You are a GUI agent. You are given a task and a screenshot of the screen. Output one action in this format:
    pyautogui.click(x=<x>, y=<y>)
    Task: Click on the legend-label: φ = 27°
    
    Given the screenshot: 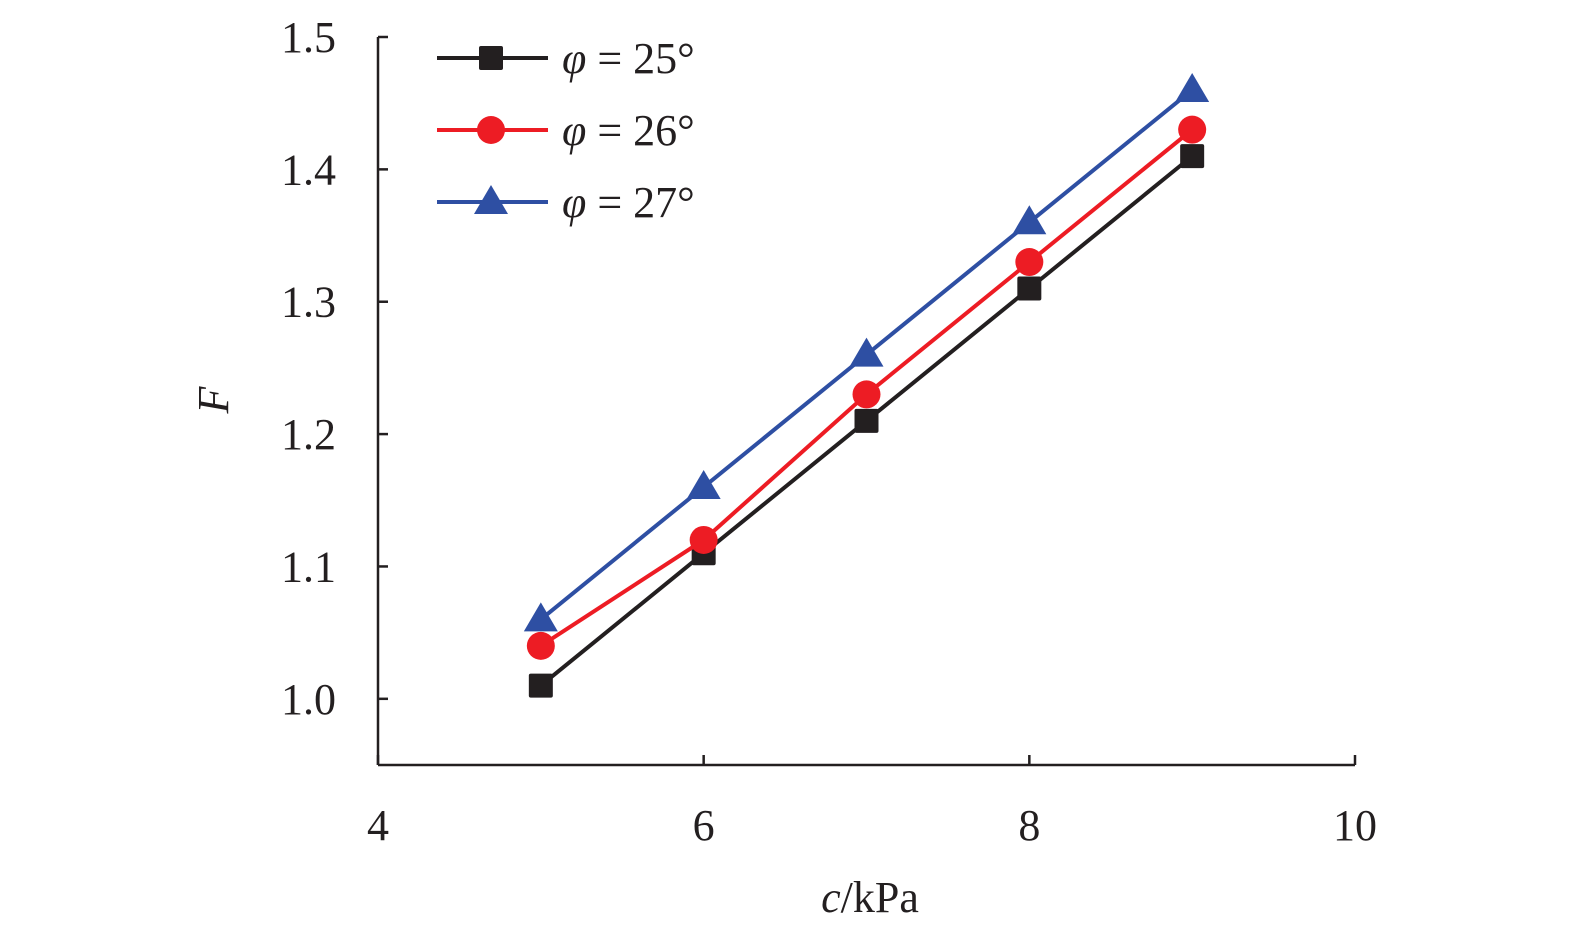 What is the action you would take?
    pyautogui.click(x=628, y=202)
    